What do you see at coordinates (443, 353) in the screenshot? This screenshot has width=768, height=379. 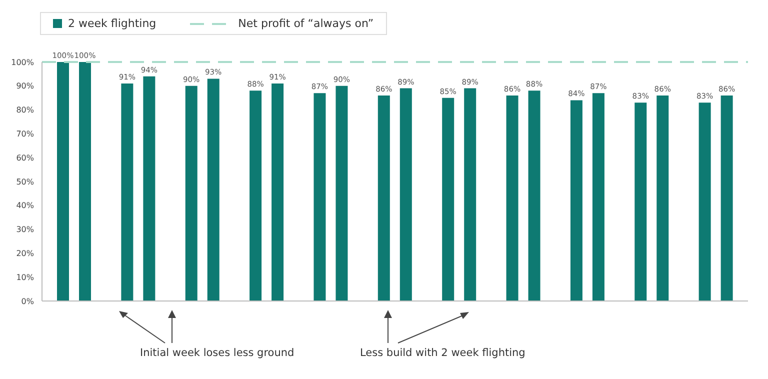 I see `text: Less build with 2 week flighting` at bounding box center [443, 353].